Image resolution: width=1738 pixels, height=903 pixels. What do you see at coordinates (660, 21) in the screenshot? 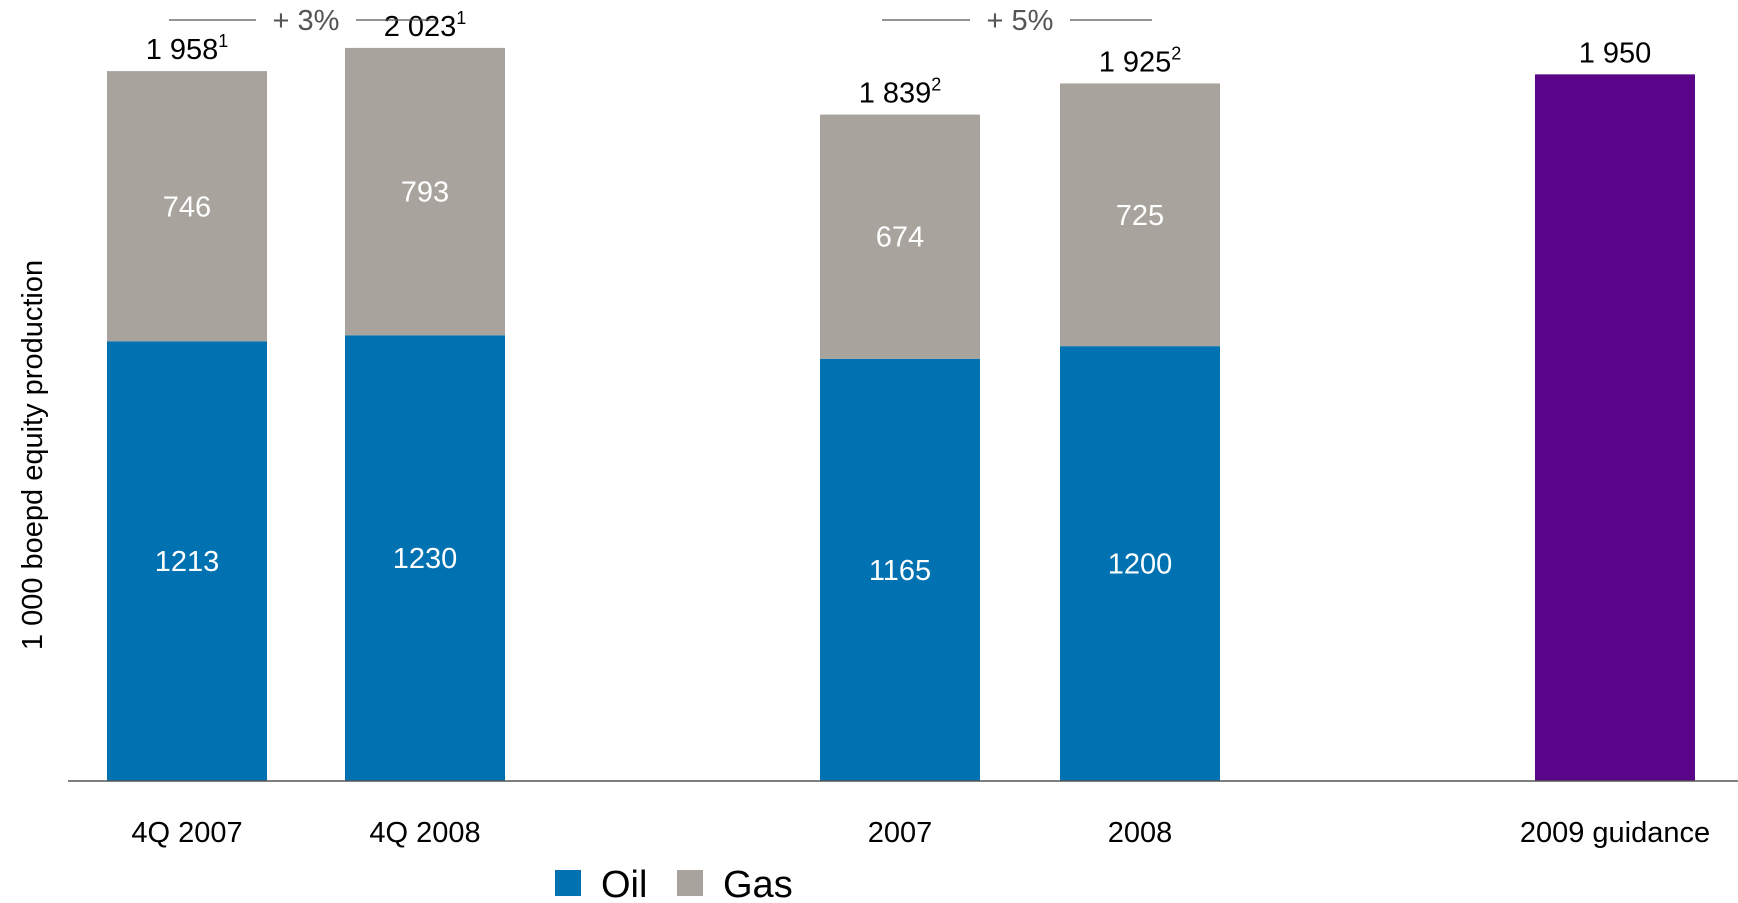
I see `growth-annotations-layer: + 3% + 5%` at bounding box center [660, 21].